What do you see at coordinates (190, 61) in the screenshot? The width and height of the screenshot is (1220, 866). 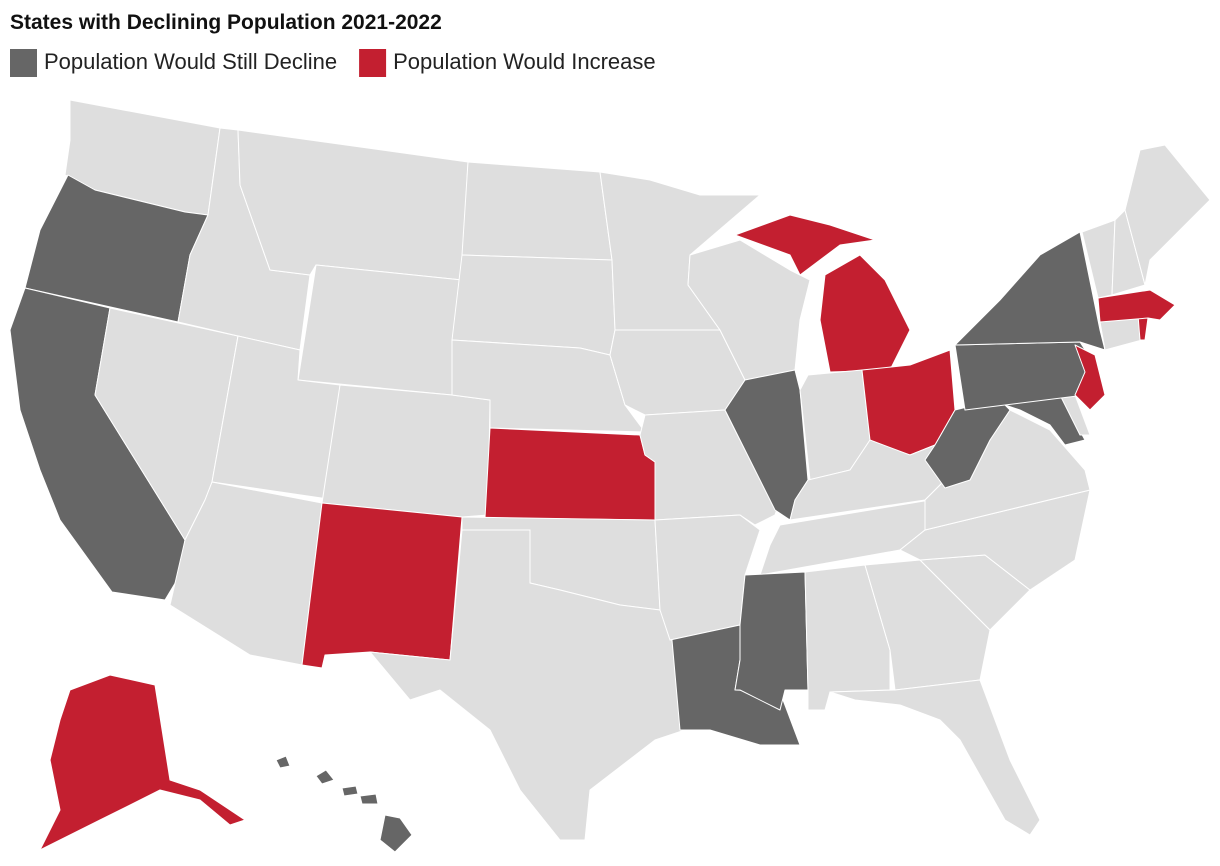 I see `legend-label: Population Would Still Decline` at bounding box center [190, 61].